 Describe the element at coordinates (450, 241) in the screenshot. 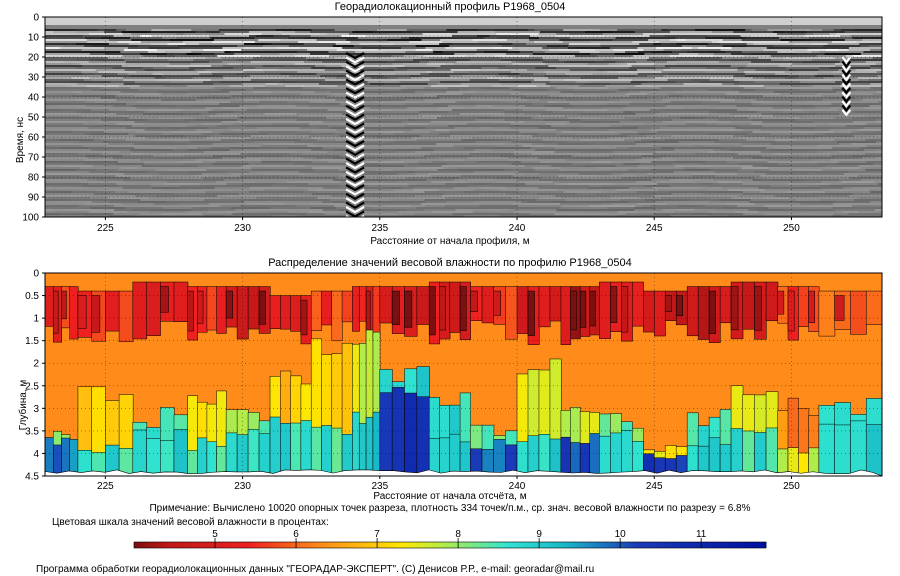

I see `gpr-x-axis-label: Расстояние от начала профиля, м` at that location.